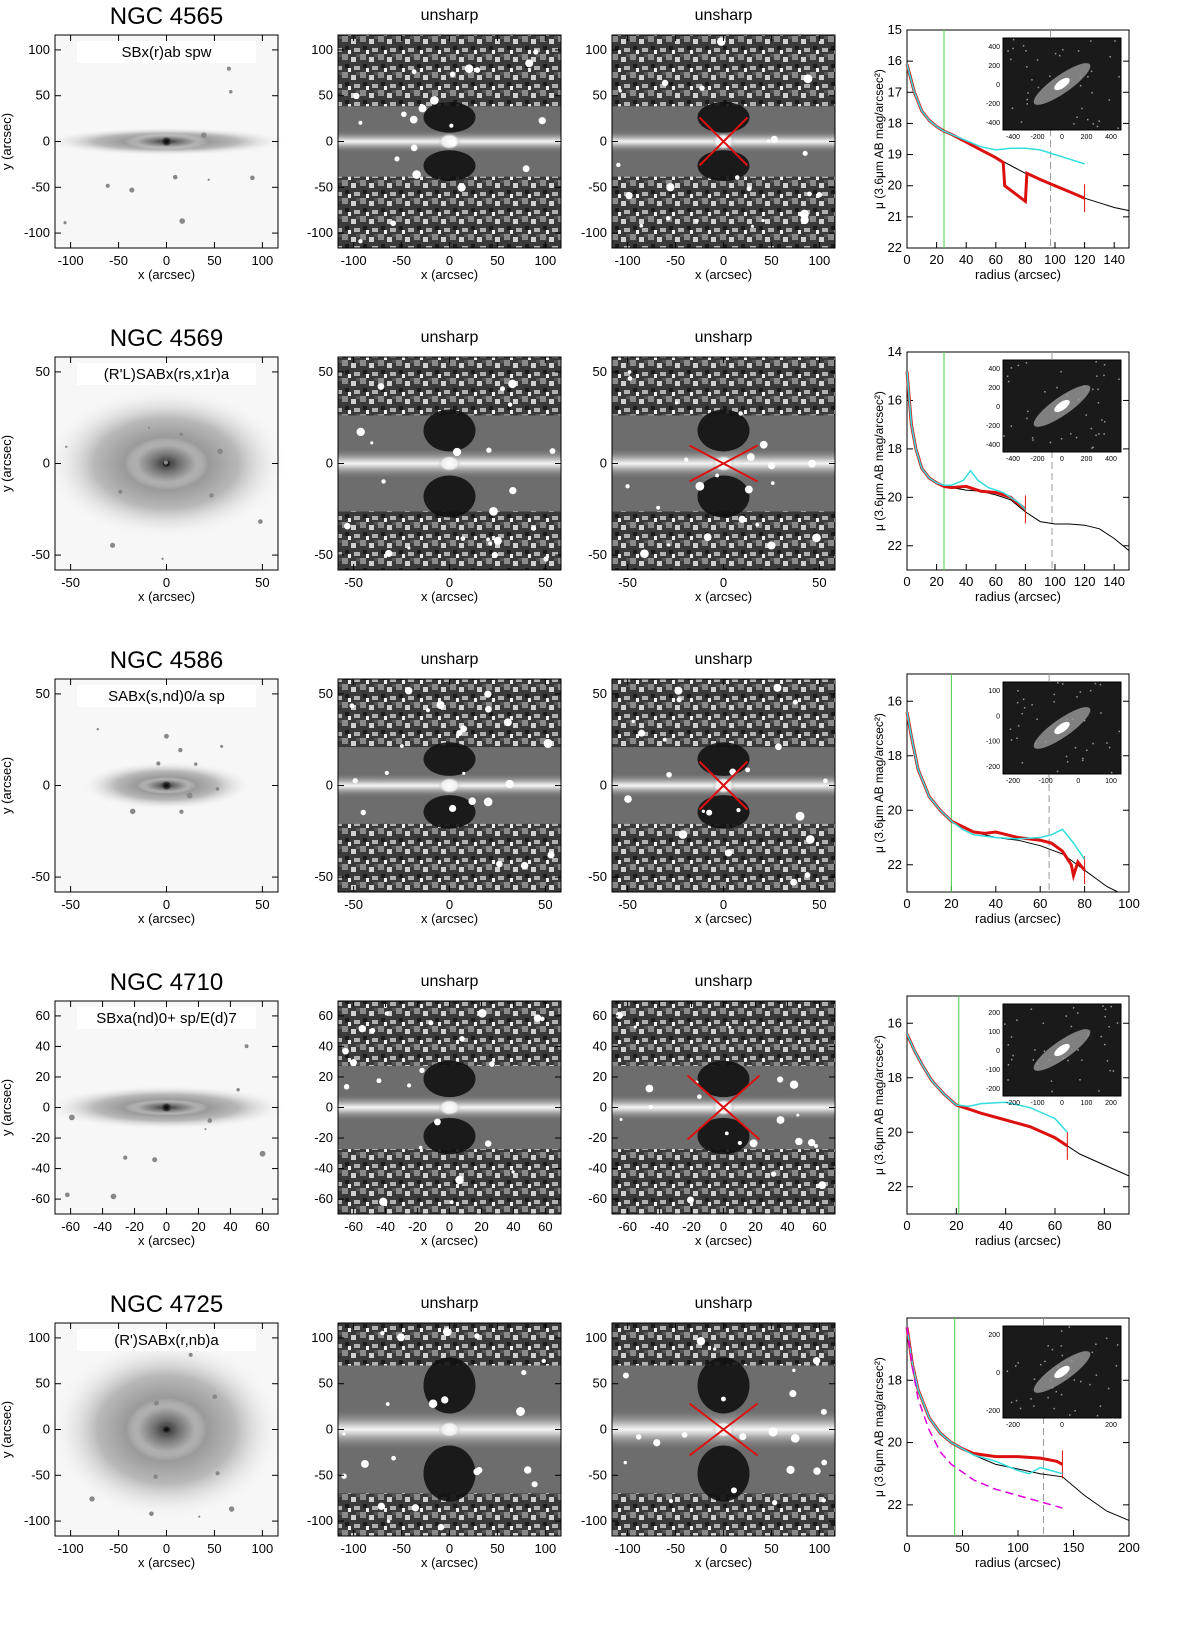 This screenshot has width=1200, height=1648. Describe the element at coordinates (1085, 259) in the screenshot. I see `x-tick-label: 120` at that location.